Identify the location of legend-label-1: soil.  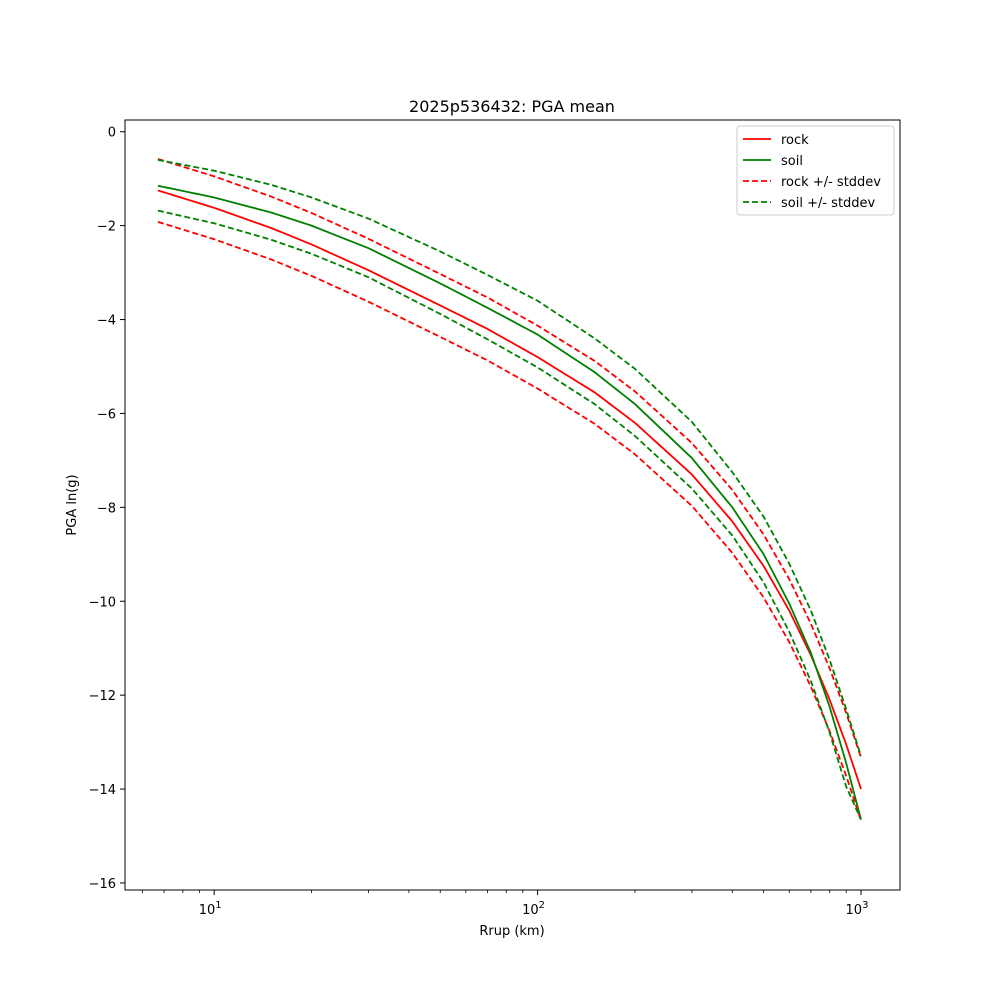
(792, 161).